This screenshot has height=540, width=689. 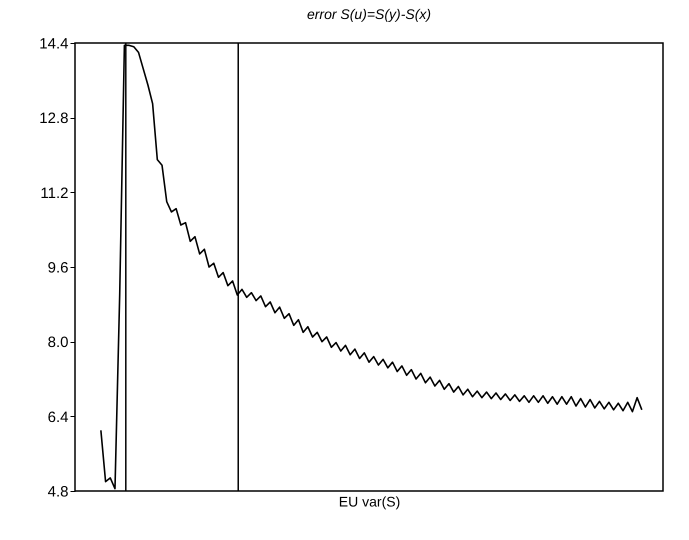 I want to click on y-tick-label: 8.0, so click(x=58, y=343).